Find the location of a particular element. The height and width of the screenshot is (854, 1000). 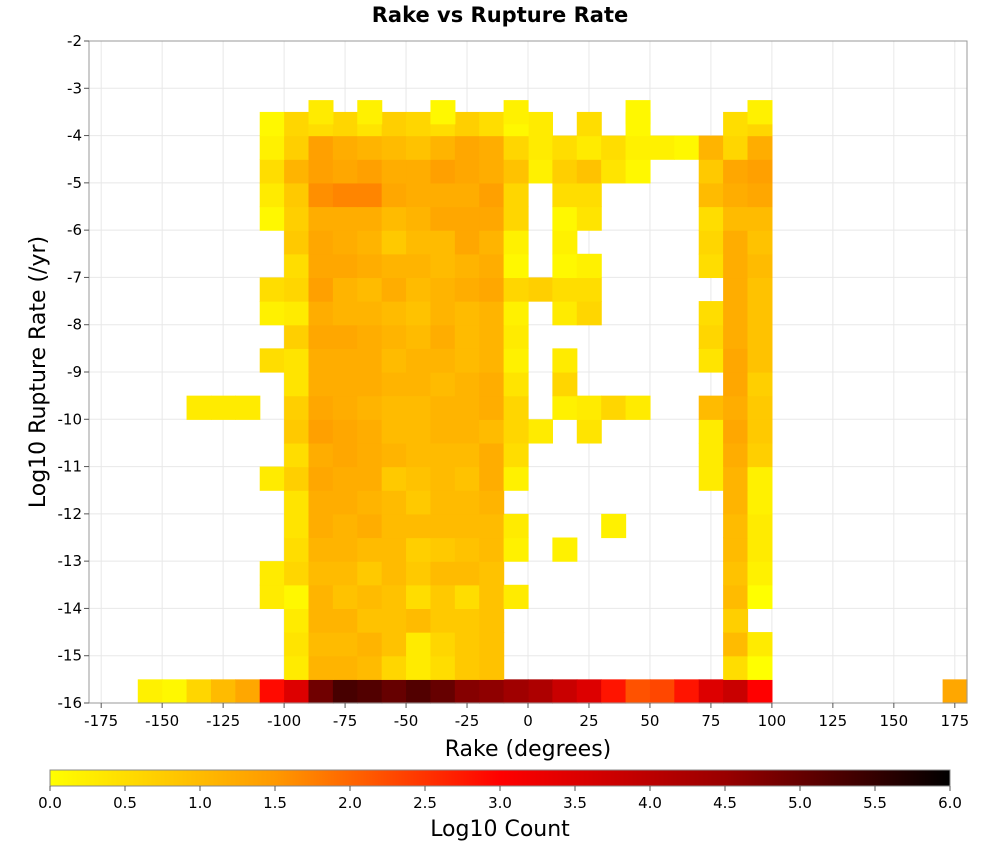

colorbar-tick-label: 5.5 is located at coordinates (875, 803).